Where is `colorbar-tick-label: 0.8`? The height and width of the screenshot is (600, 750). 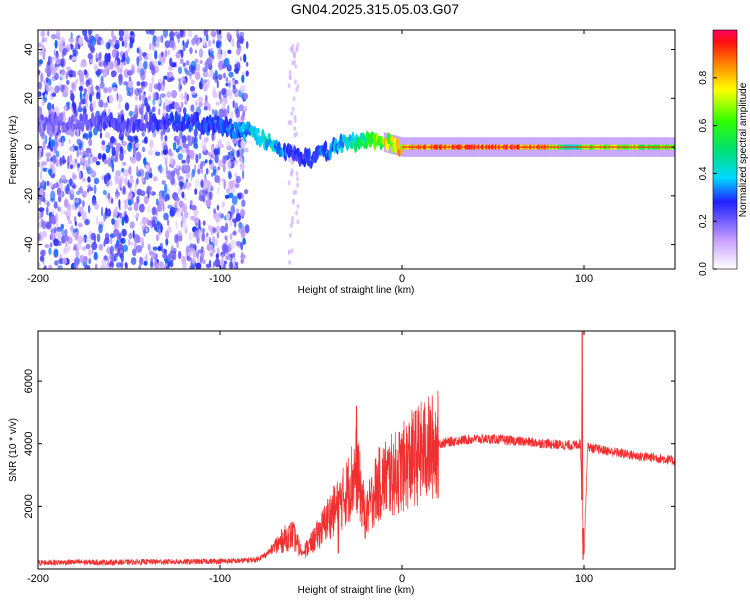 colorbar-tick-label: 0.8 is located at coordinates (703, 77).